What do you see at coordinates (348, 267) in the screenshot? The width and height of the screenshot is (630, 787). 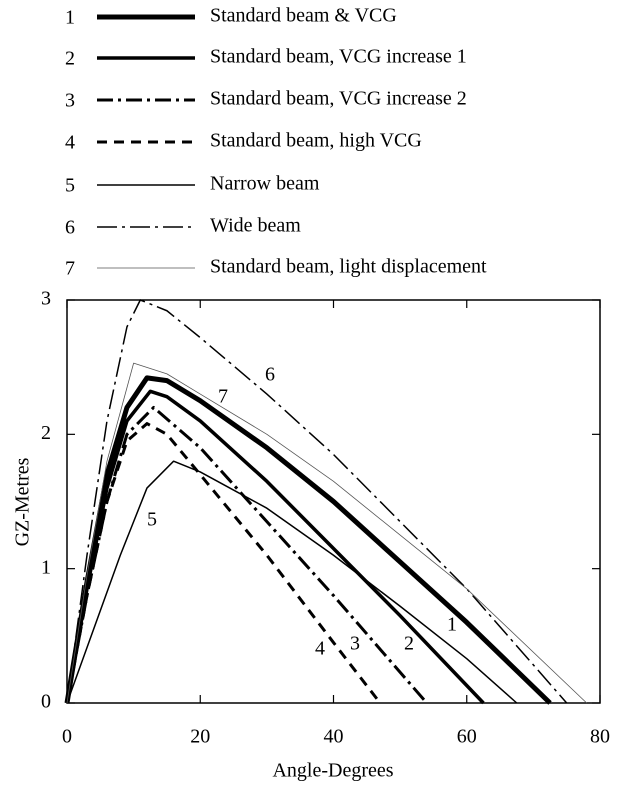 I see `legend-label: Standard beam, light displacement` at bounding box center [348, 267].